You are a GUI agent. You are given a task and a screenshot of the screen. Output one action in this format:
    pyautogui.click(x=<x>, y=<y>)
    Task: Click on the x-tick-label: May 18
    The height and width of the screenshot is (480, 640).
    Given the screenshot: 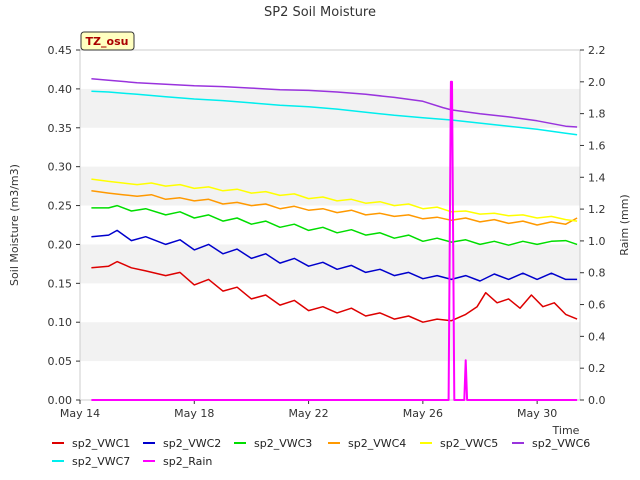 What is the action you would take?
    pyautogui.click(x=194, y=413)
    